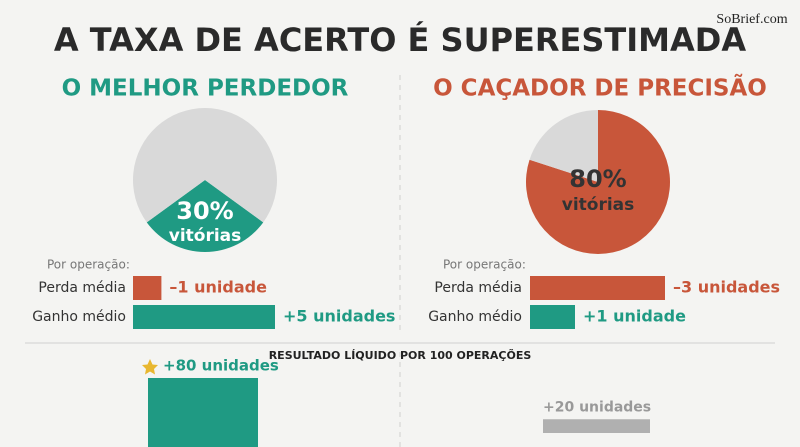 The height and width of the screenshot is (447, 800). Describe the element at coordinates (600, 88) in the screenshot. I see `chart-title: O CAÇADOR DE PRECISÃO` at that location.